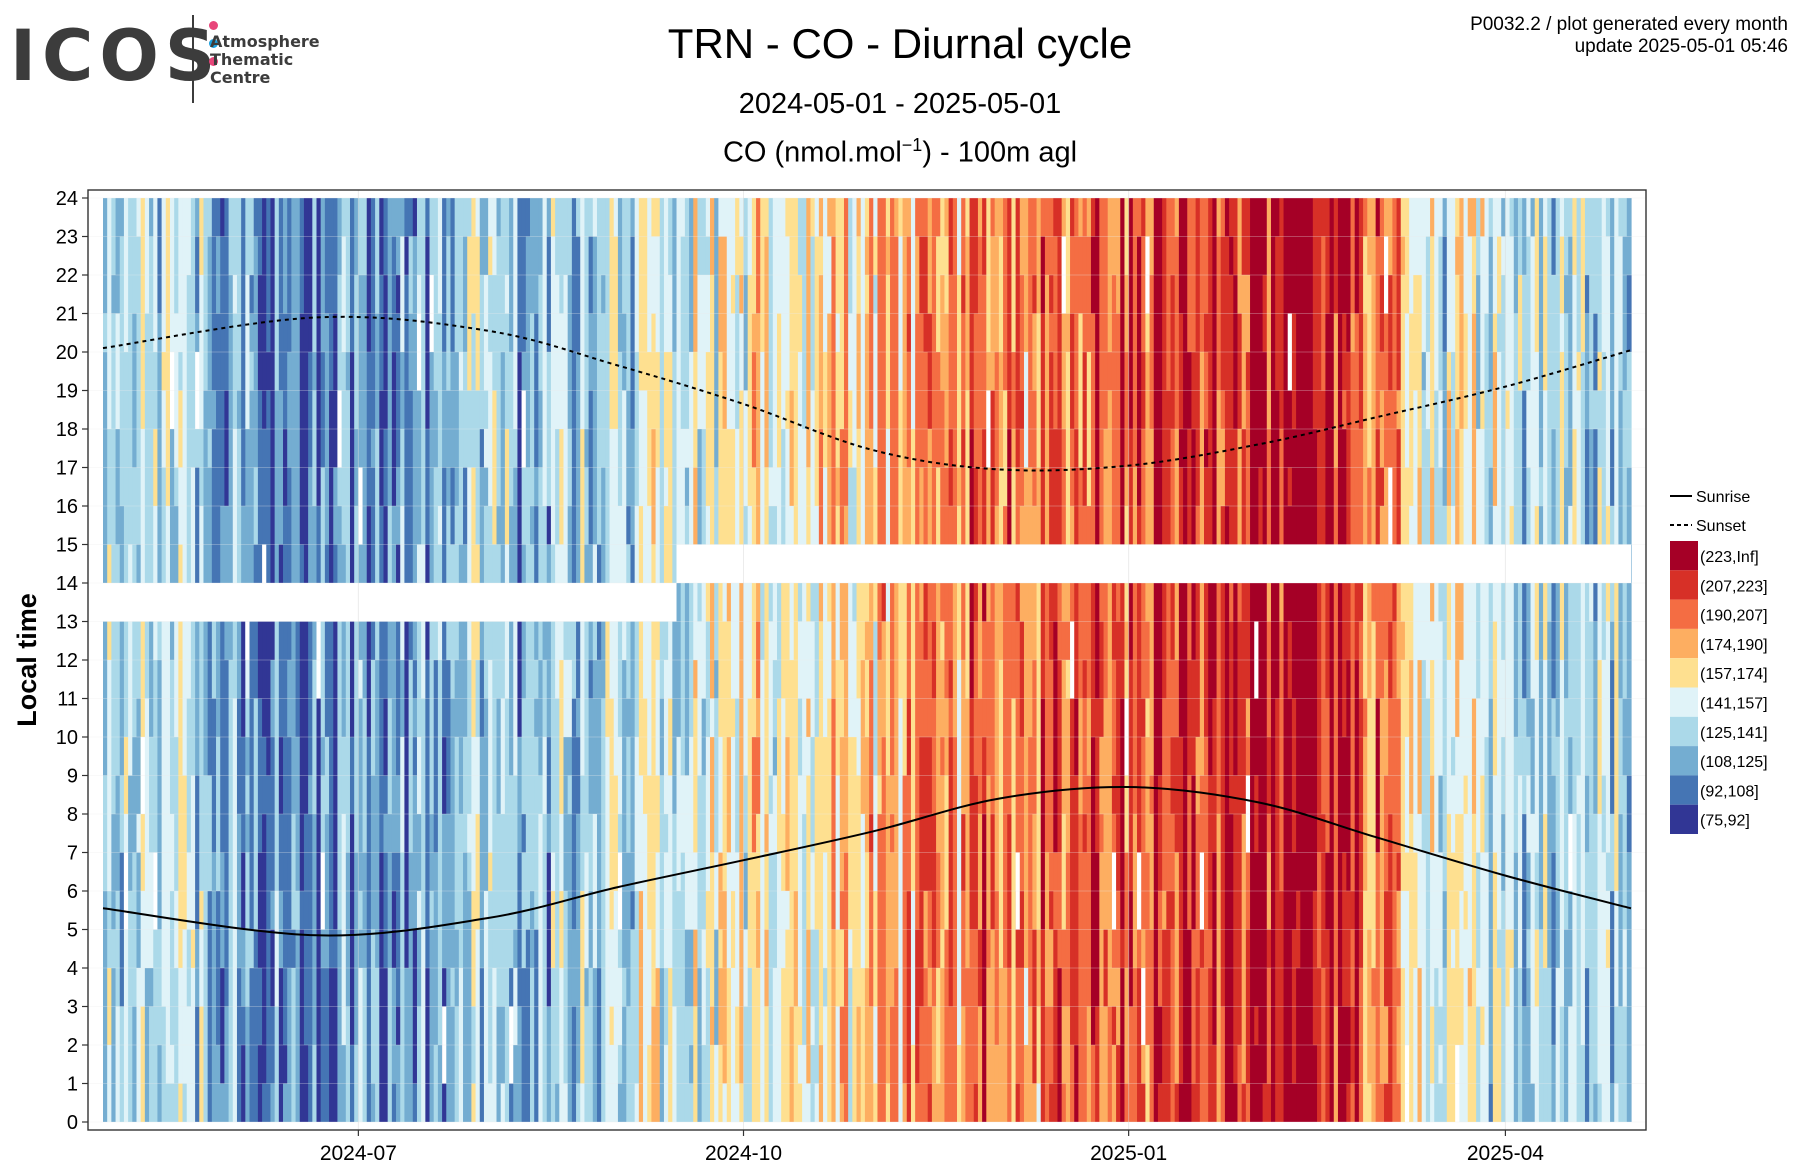  Describe the element at coordinates (67, 199) in the screenshot. I see `y-tick-label: 24` at that location.